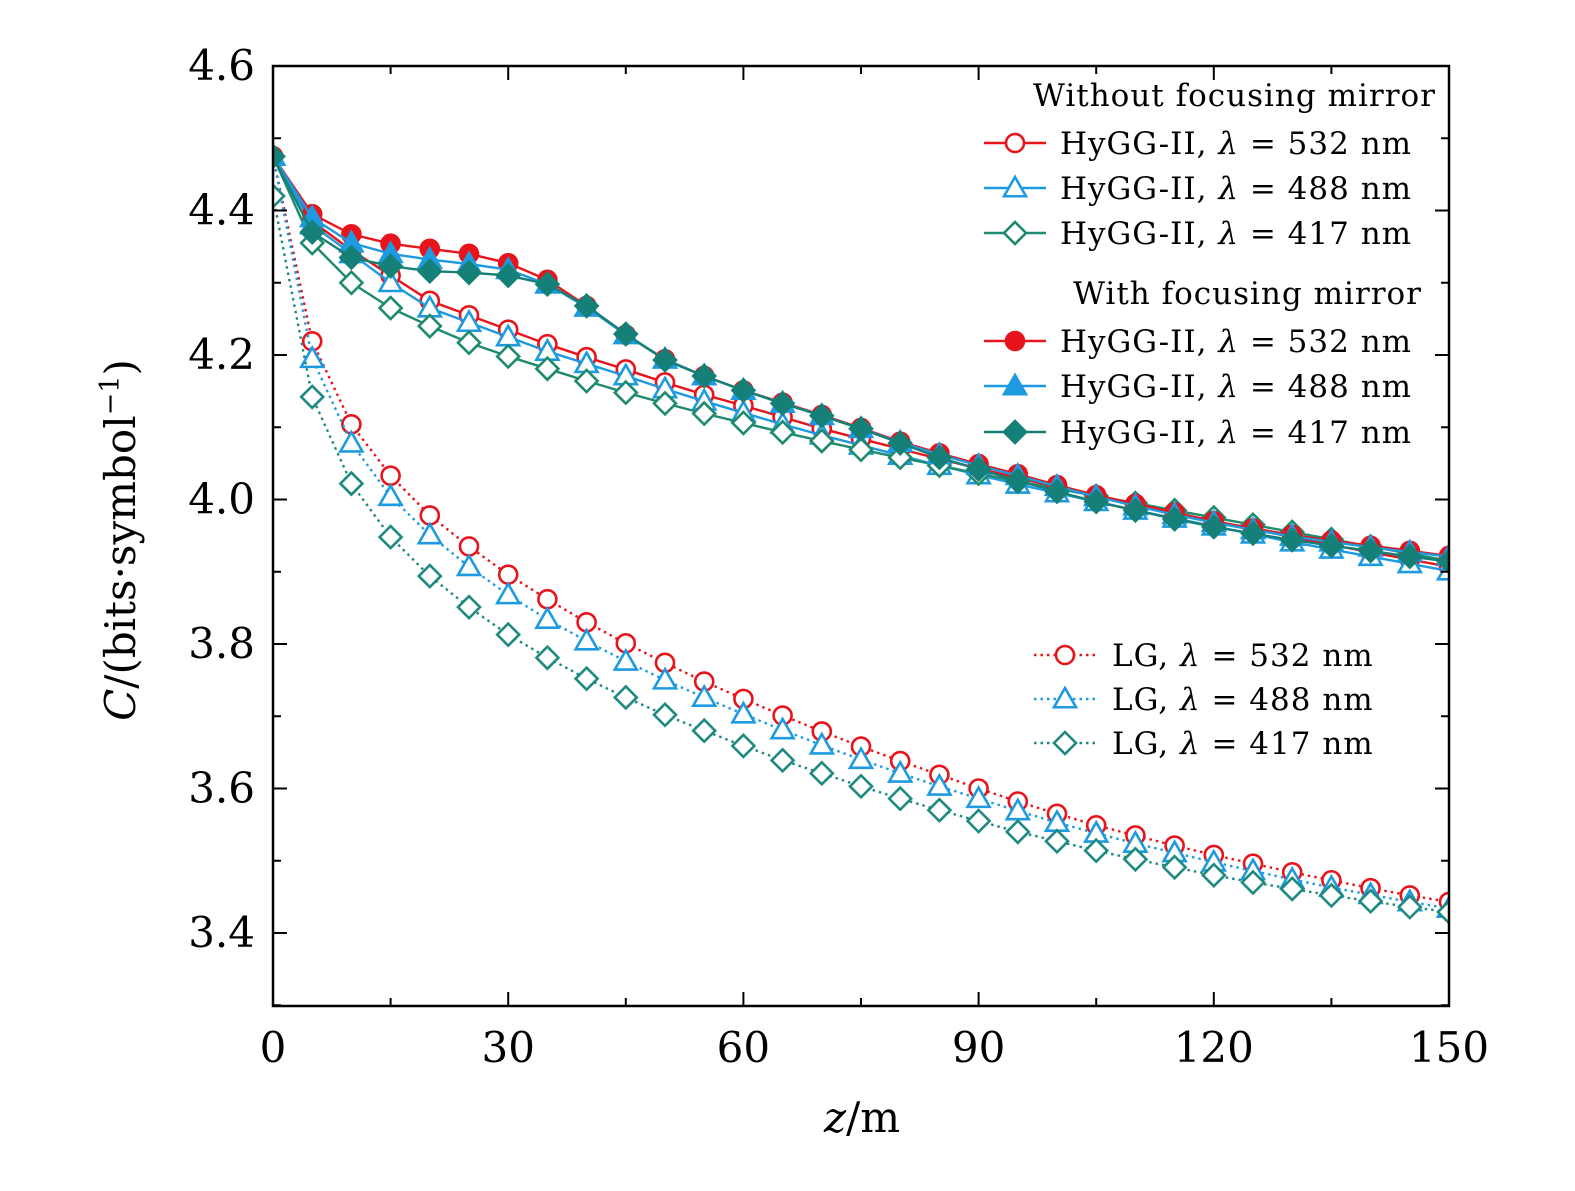 The image size is (1575, 1191). I want to click on y-tick-label: 4.2, so click(221, 354).